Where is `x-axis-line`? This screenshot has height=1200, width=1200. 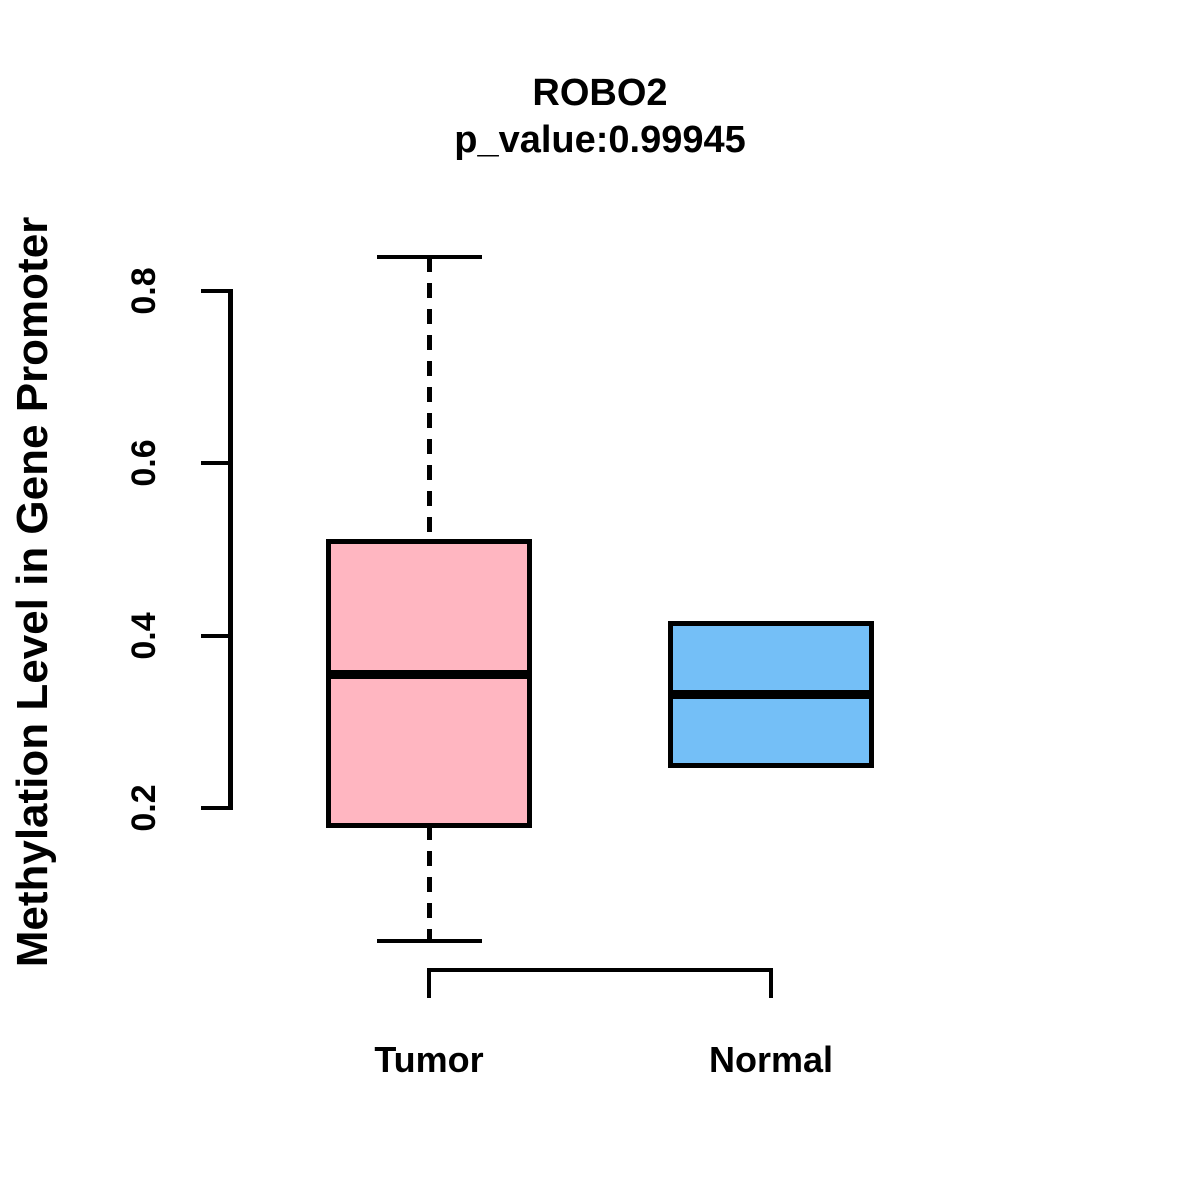
x-axis-line is located at coordinates (600, 970).